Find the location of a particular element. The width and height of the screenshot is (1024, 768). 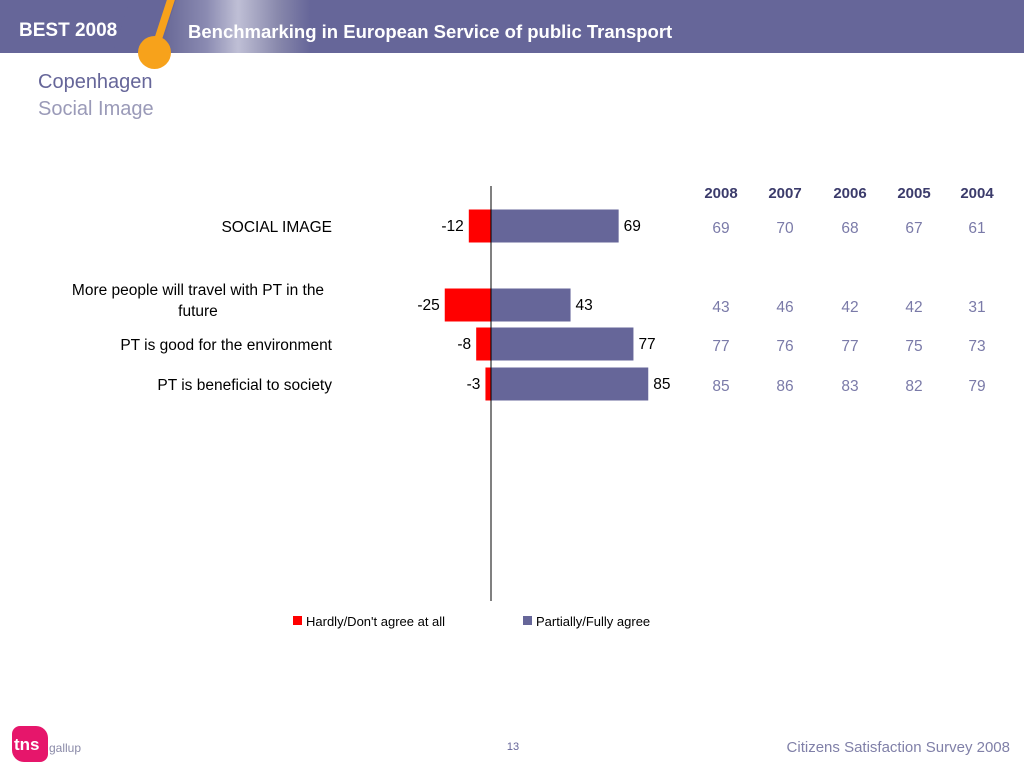

table-cell: 68 is located at coordinates (849, 228).